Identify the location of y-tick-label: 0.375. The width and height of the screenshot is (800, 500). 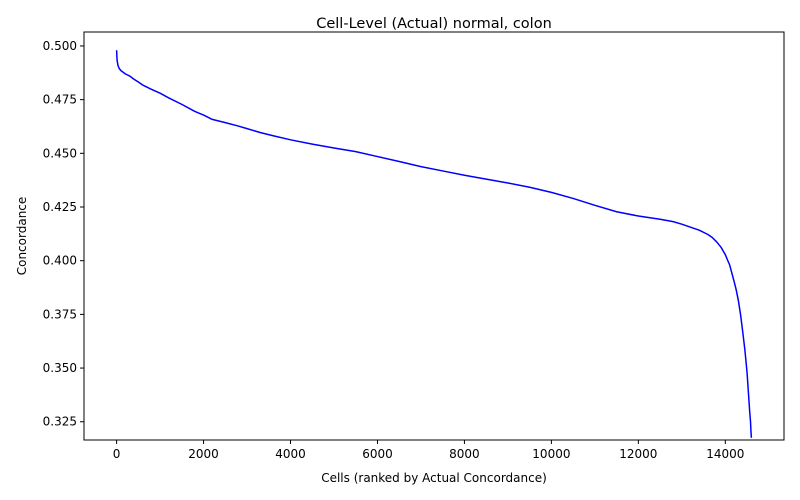
(60, 314).